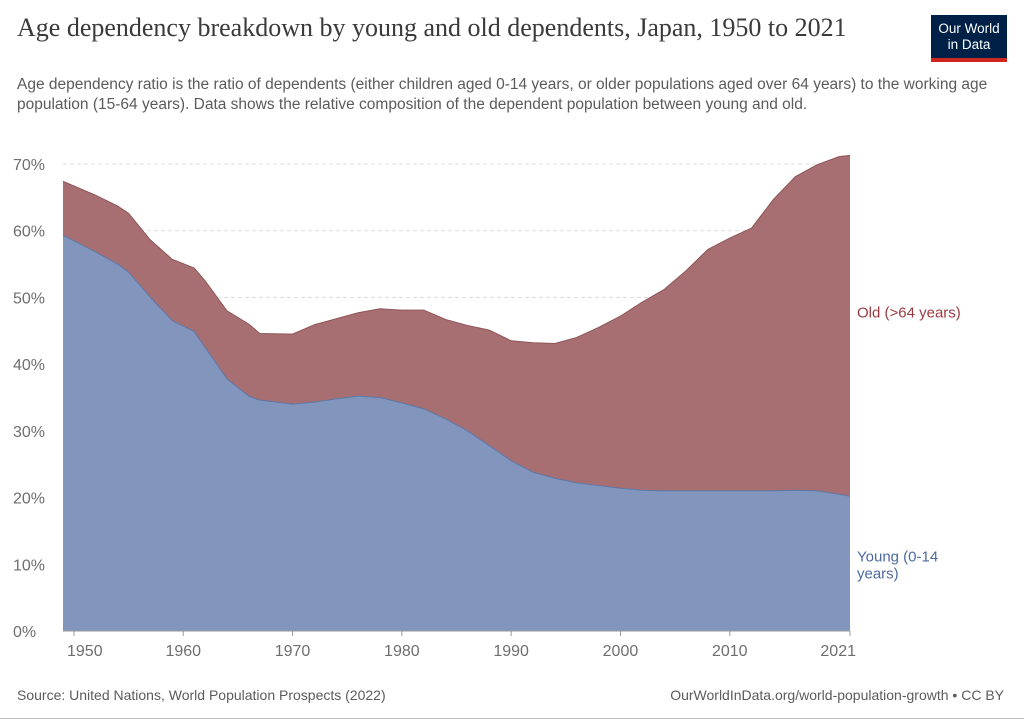 Image resolution: width=1024 pixels, height=723 pixels. What do you see at coordinates (29, 565) in the screenshot?
I see `y-tick-label: 10%` at bounding box center [29, 565].